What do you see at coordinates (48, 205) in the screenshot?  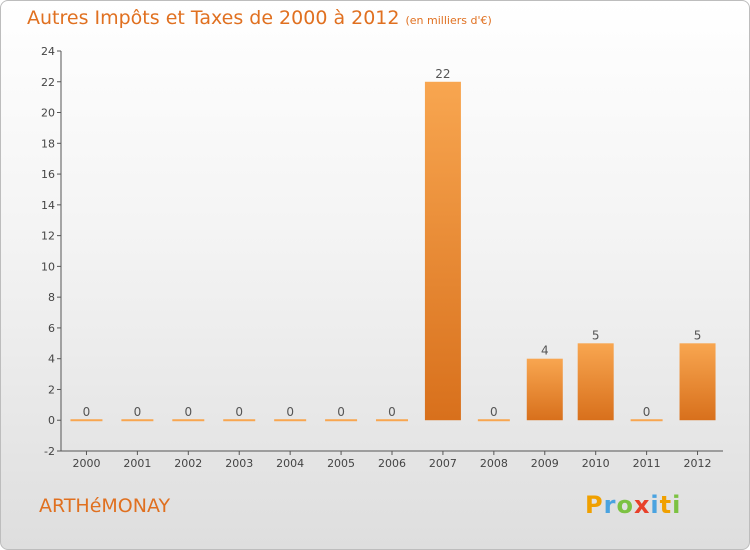 I see `y-tick-label: 14` at bounding box center [48, 205].